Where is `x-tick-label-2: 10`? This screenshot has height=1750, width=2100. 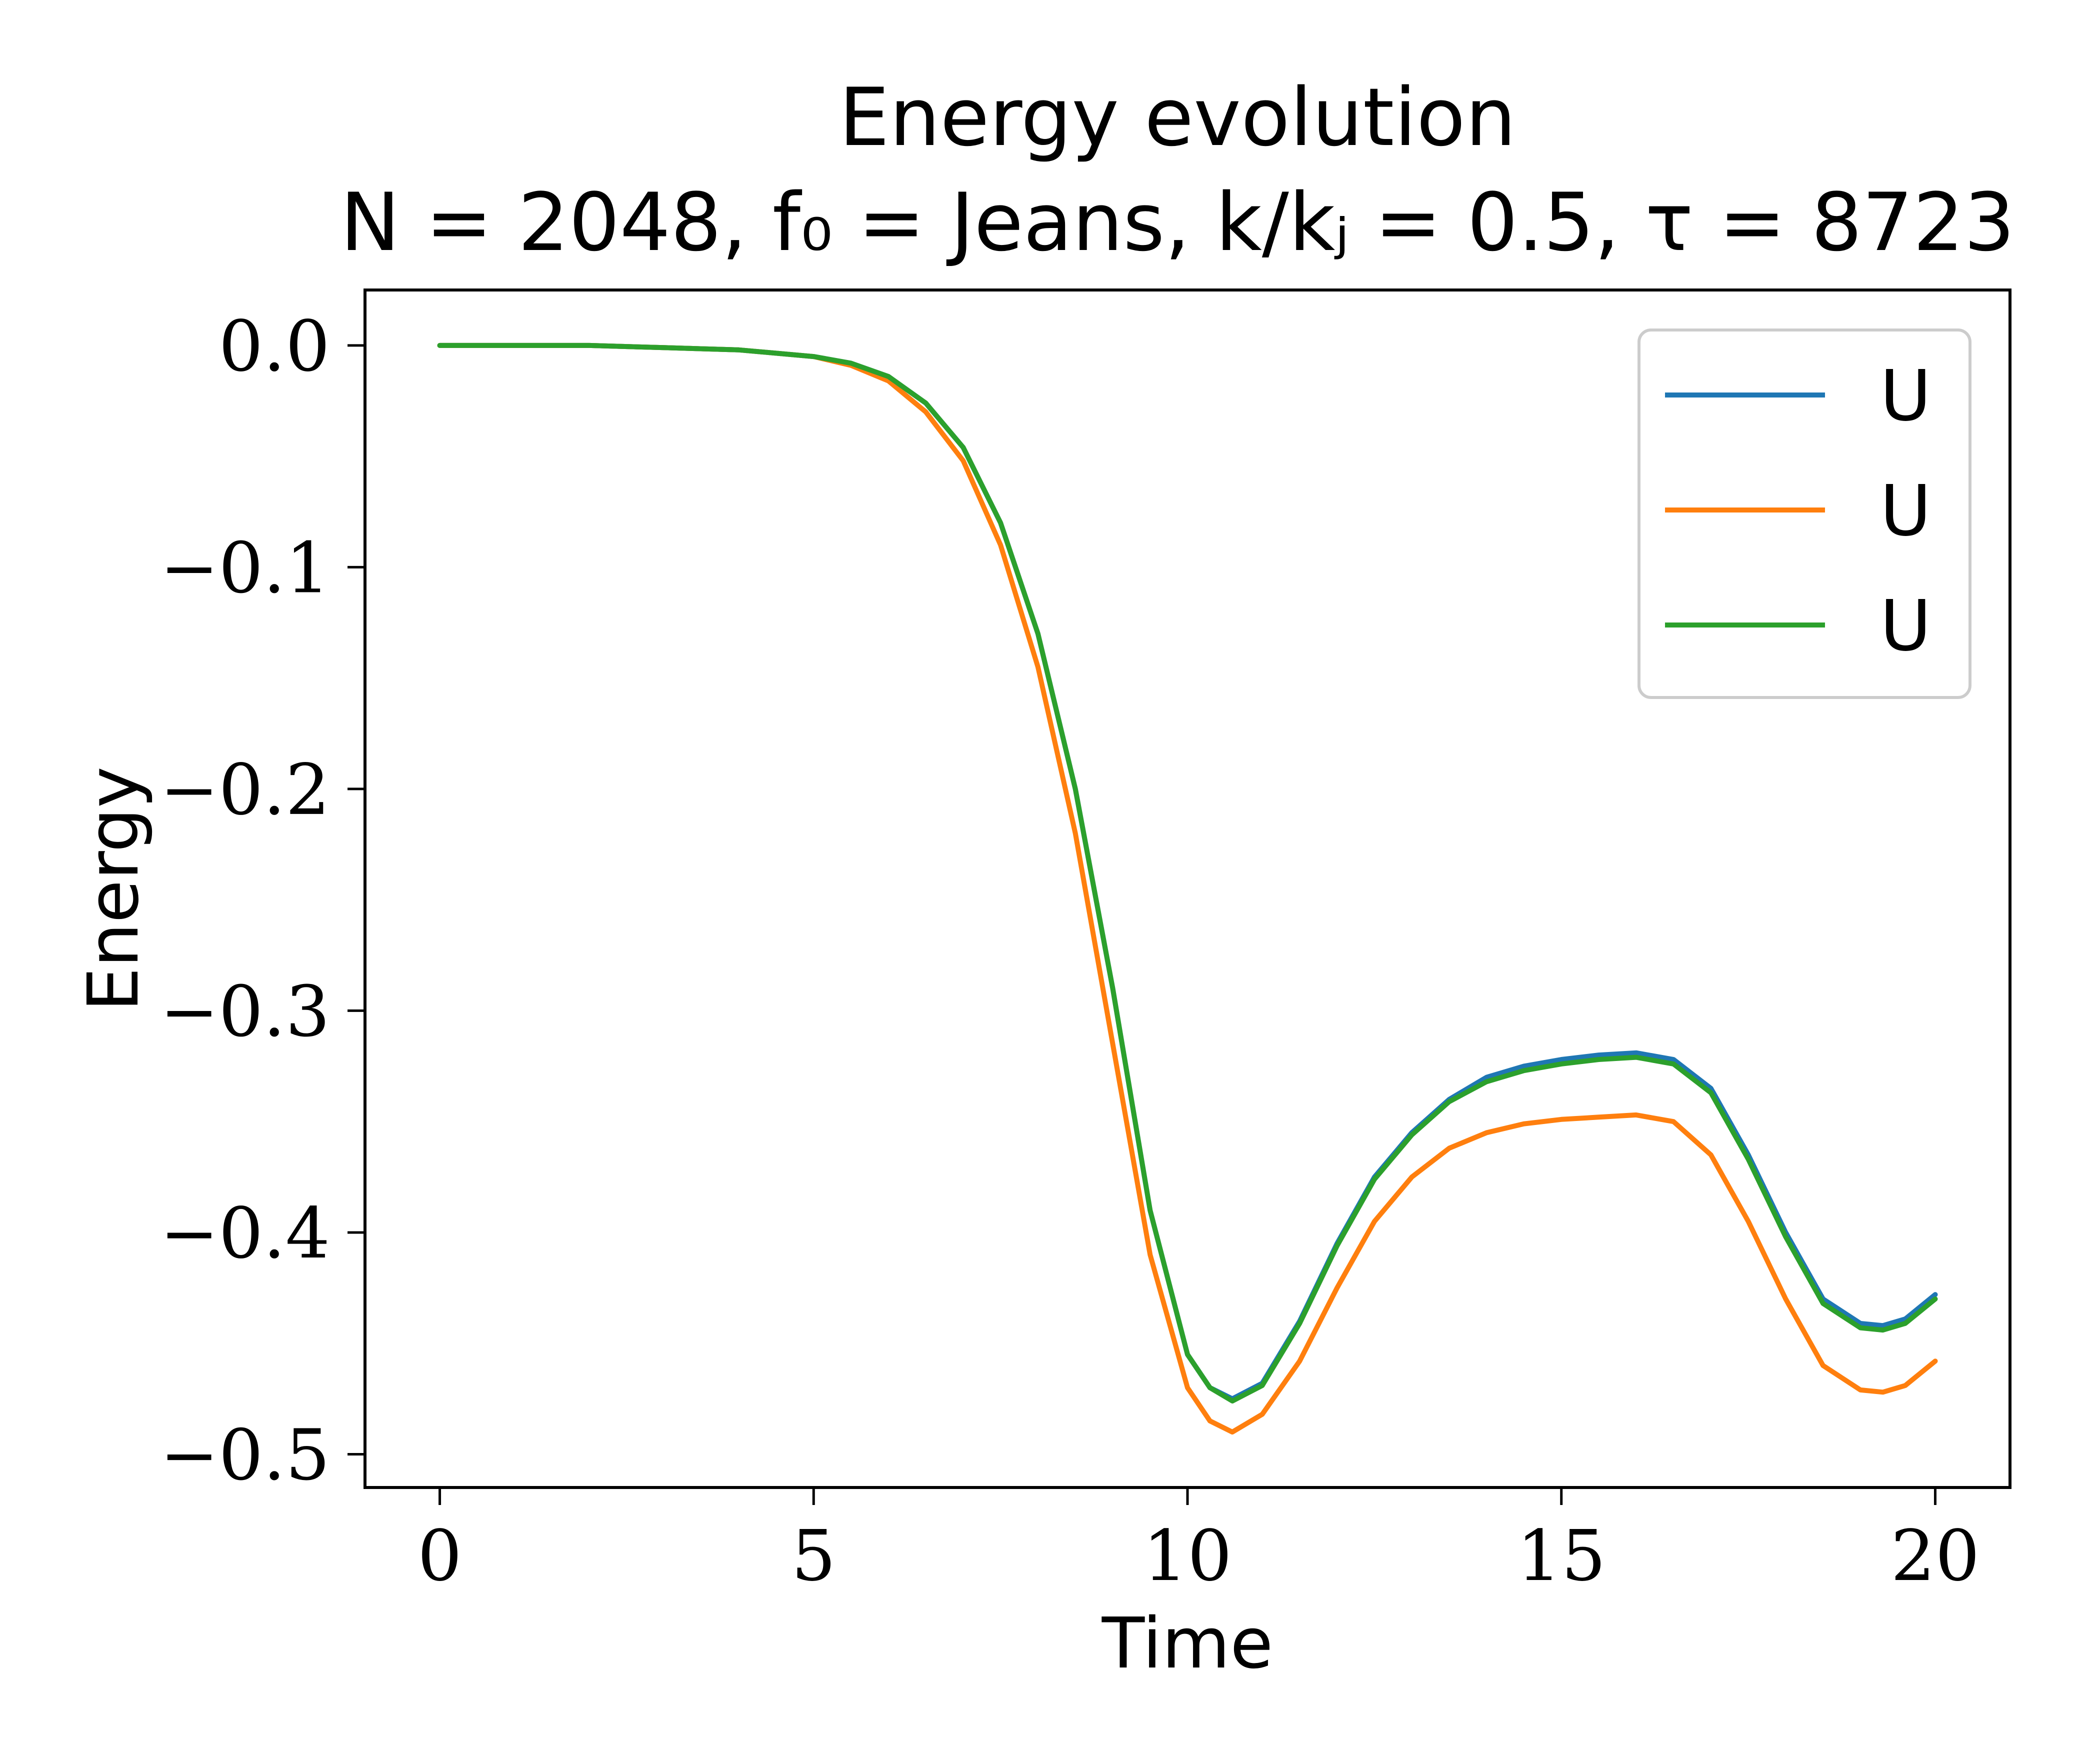
x-tick-label-2: 10 is located at coordinates (1187, 1556).